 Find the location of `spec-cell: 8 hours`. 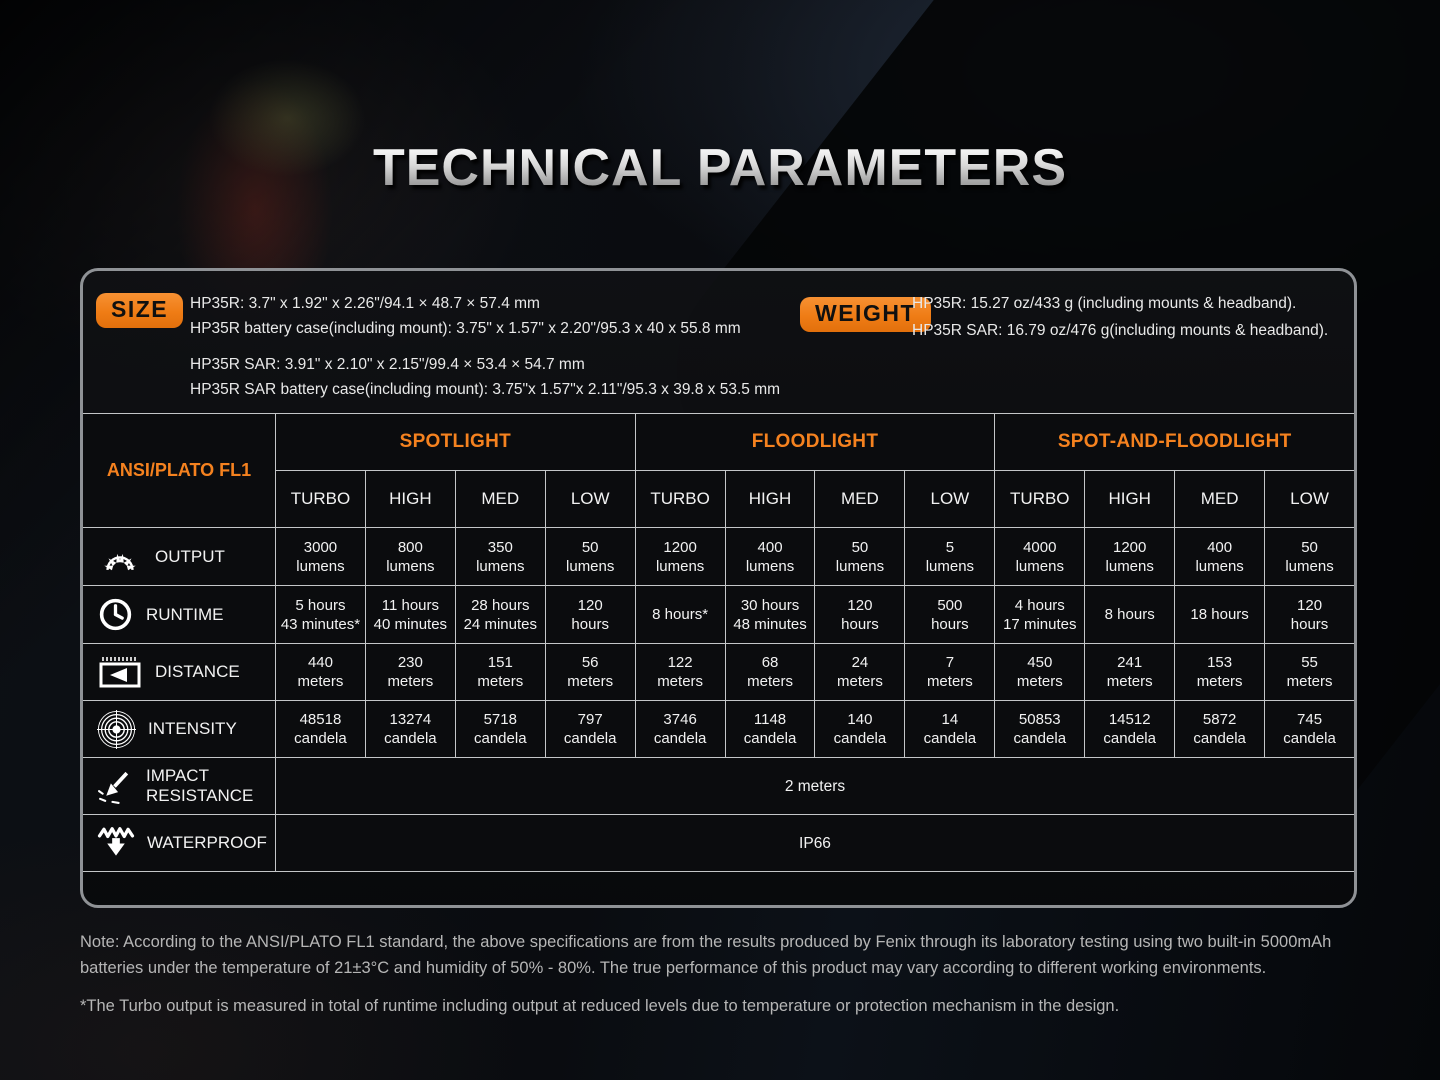

spec-cell: 8 hours is located at coordinates (1130, 614).